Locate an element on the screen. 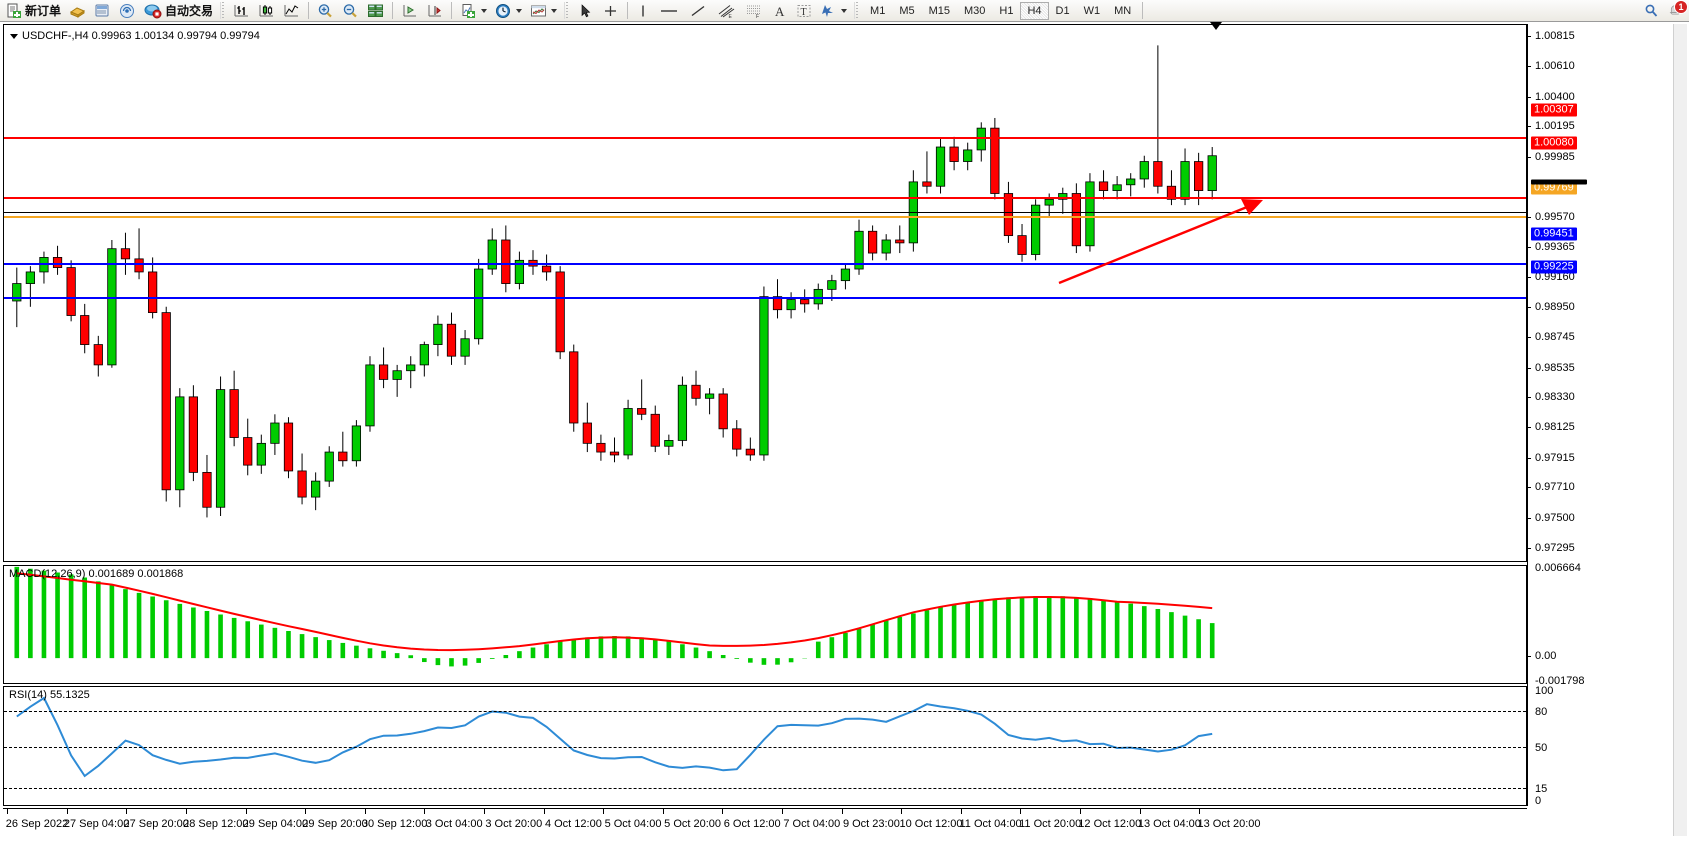  rsi-tick-label: 0 is located at coordinates (1538, 801).